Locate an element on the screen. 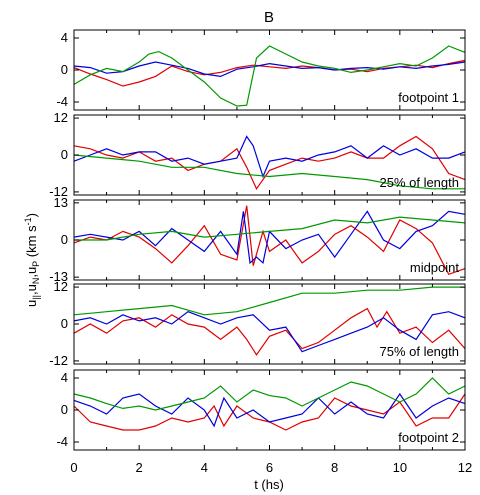 The height and width of the screenshot is (495, 480). panel-frame is located at coordinates (269, 240).